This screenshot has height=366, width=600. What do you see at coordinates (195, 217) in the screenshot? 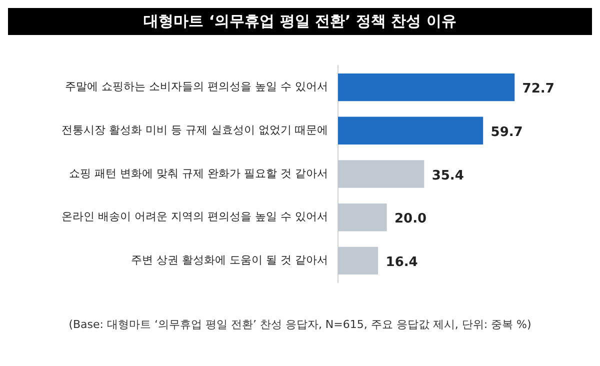
I see `y-tick-label: 온라인 배송이 어려운 지역의 편의성을 높일 수 있어서` at bounding box center [195, 217].